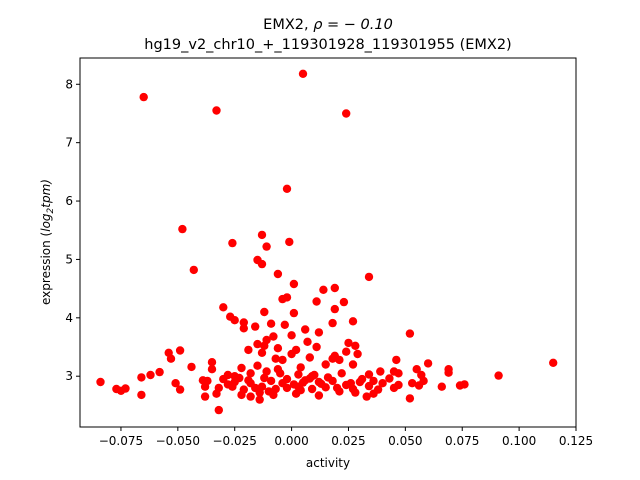 The image size is (640, 480). I want to click on y-axis-label-prefix: expression (, so click(46, 268).